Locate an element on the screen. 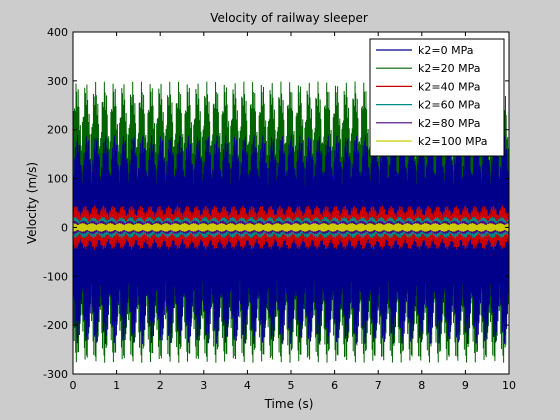 This screenshot has height=420, width=560. legend-label: k2=40 MPa is located at coordinates (449, 86).